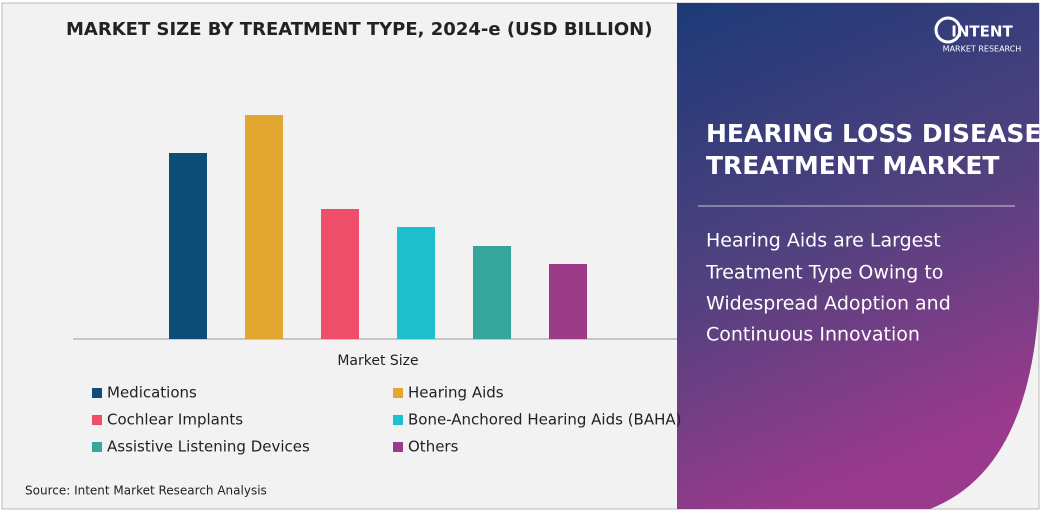  What do you see at coordinates (377, 361) in the screenshot?
I see `x-tick-label: Market Size` at bounding box center [377, 361].